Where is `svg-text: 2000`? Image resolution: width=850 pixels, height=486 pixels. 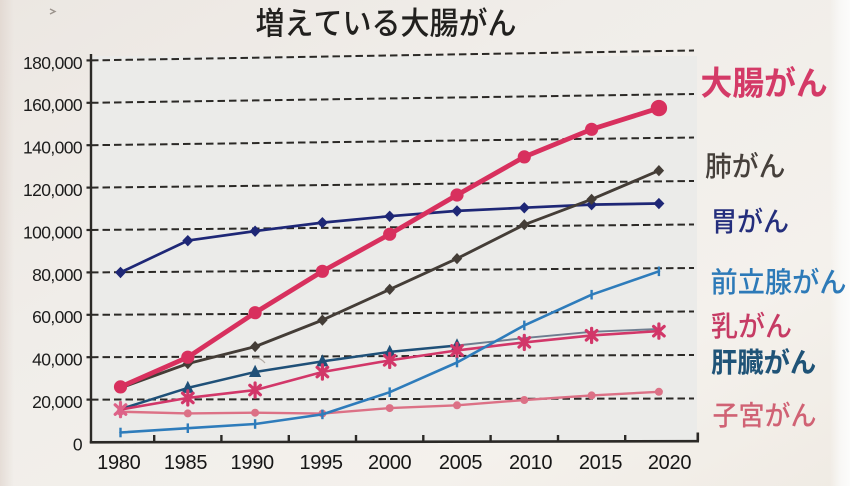 svg-text: 2000 is located at coordinates (389, 463).